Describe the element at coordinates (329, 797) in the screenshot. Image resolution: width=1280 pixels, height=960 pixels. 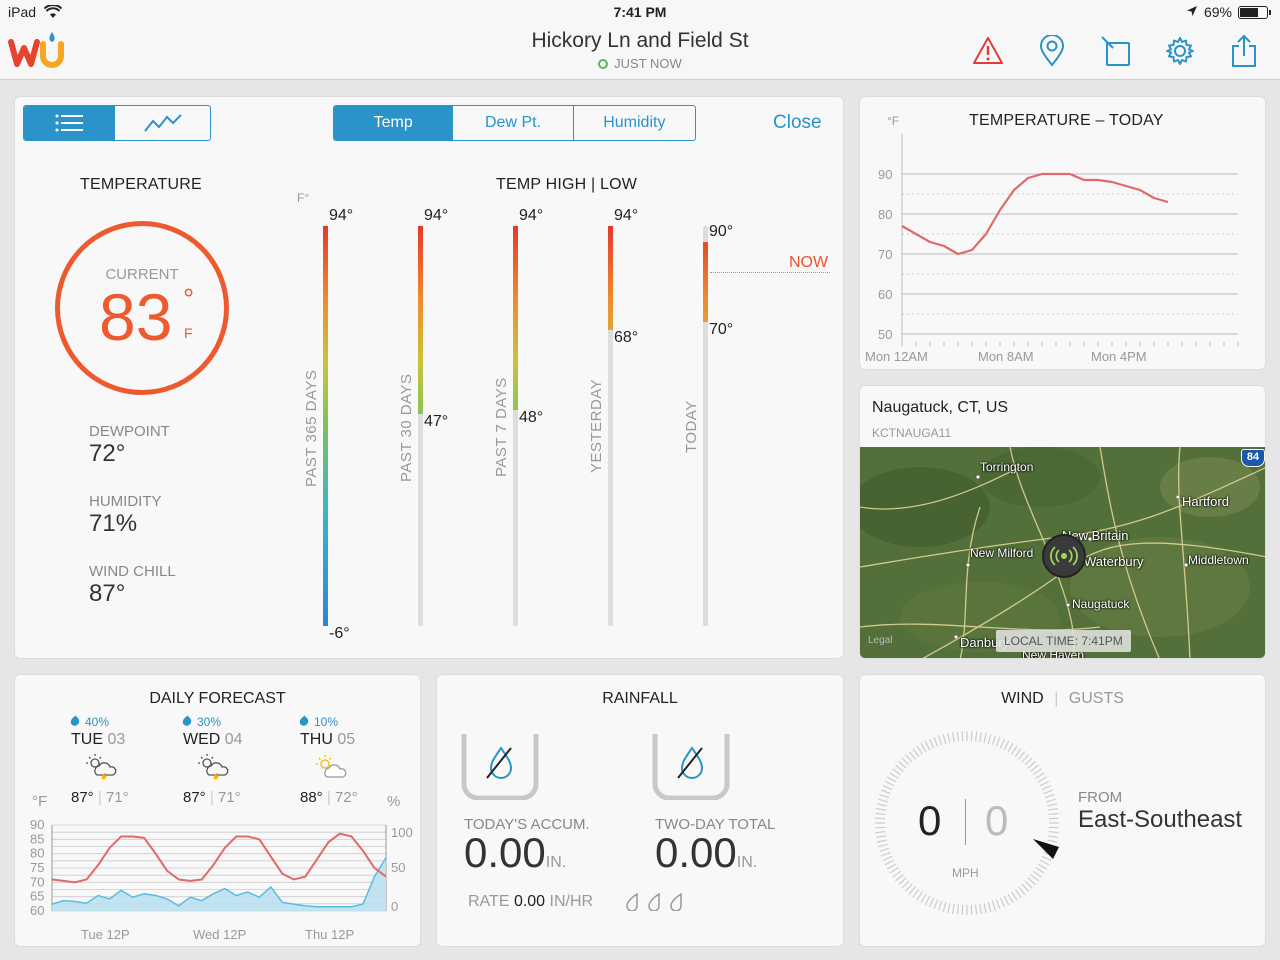
I see `day-temps: 88° | 72°` at that location.